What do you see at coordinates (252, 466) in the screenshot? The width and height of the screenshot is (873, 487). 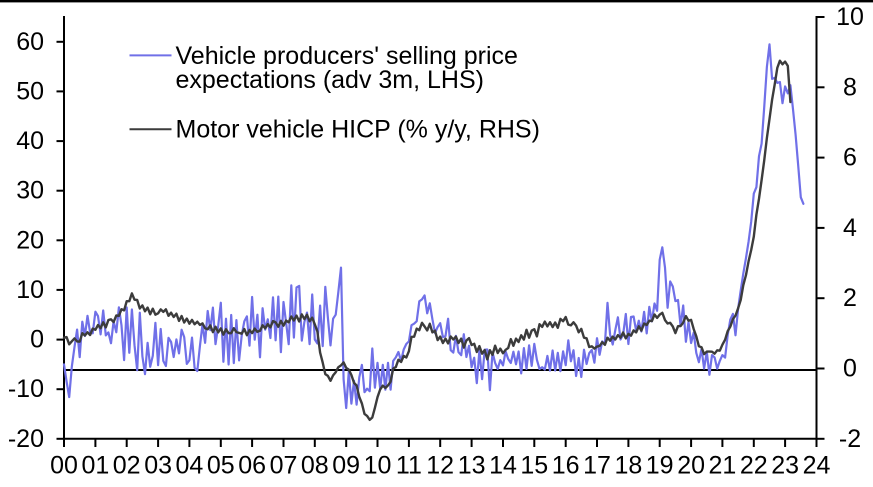 I see `svg-text: 06` at bounding box center [252, 466].